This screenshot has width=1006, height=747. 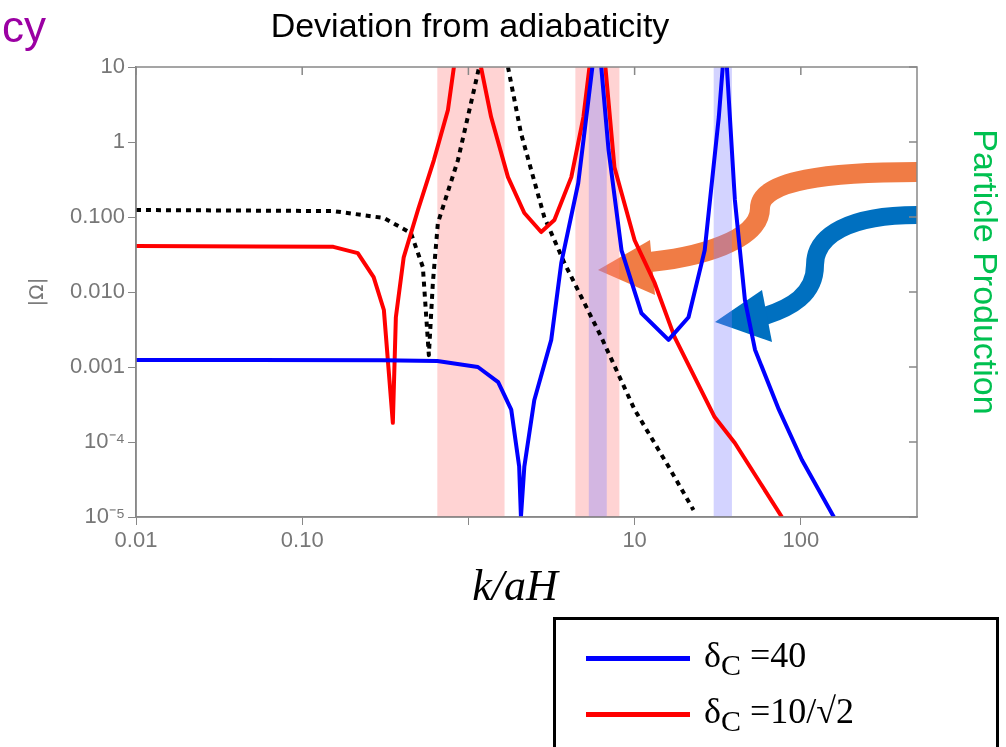 I want to click on text: Particle Production, so click(x=985, y=272).